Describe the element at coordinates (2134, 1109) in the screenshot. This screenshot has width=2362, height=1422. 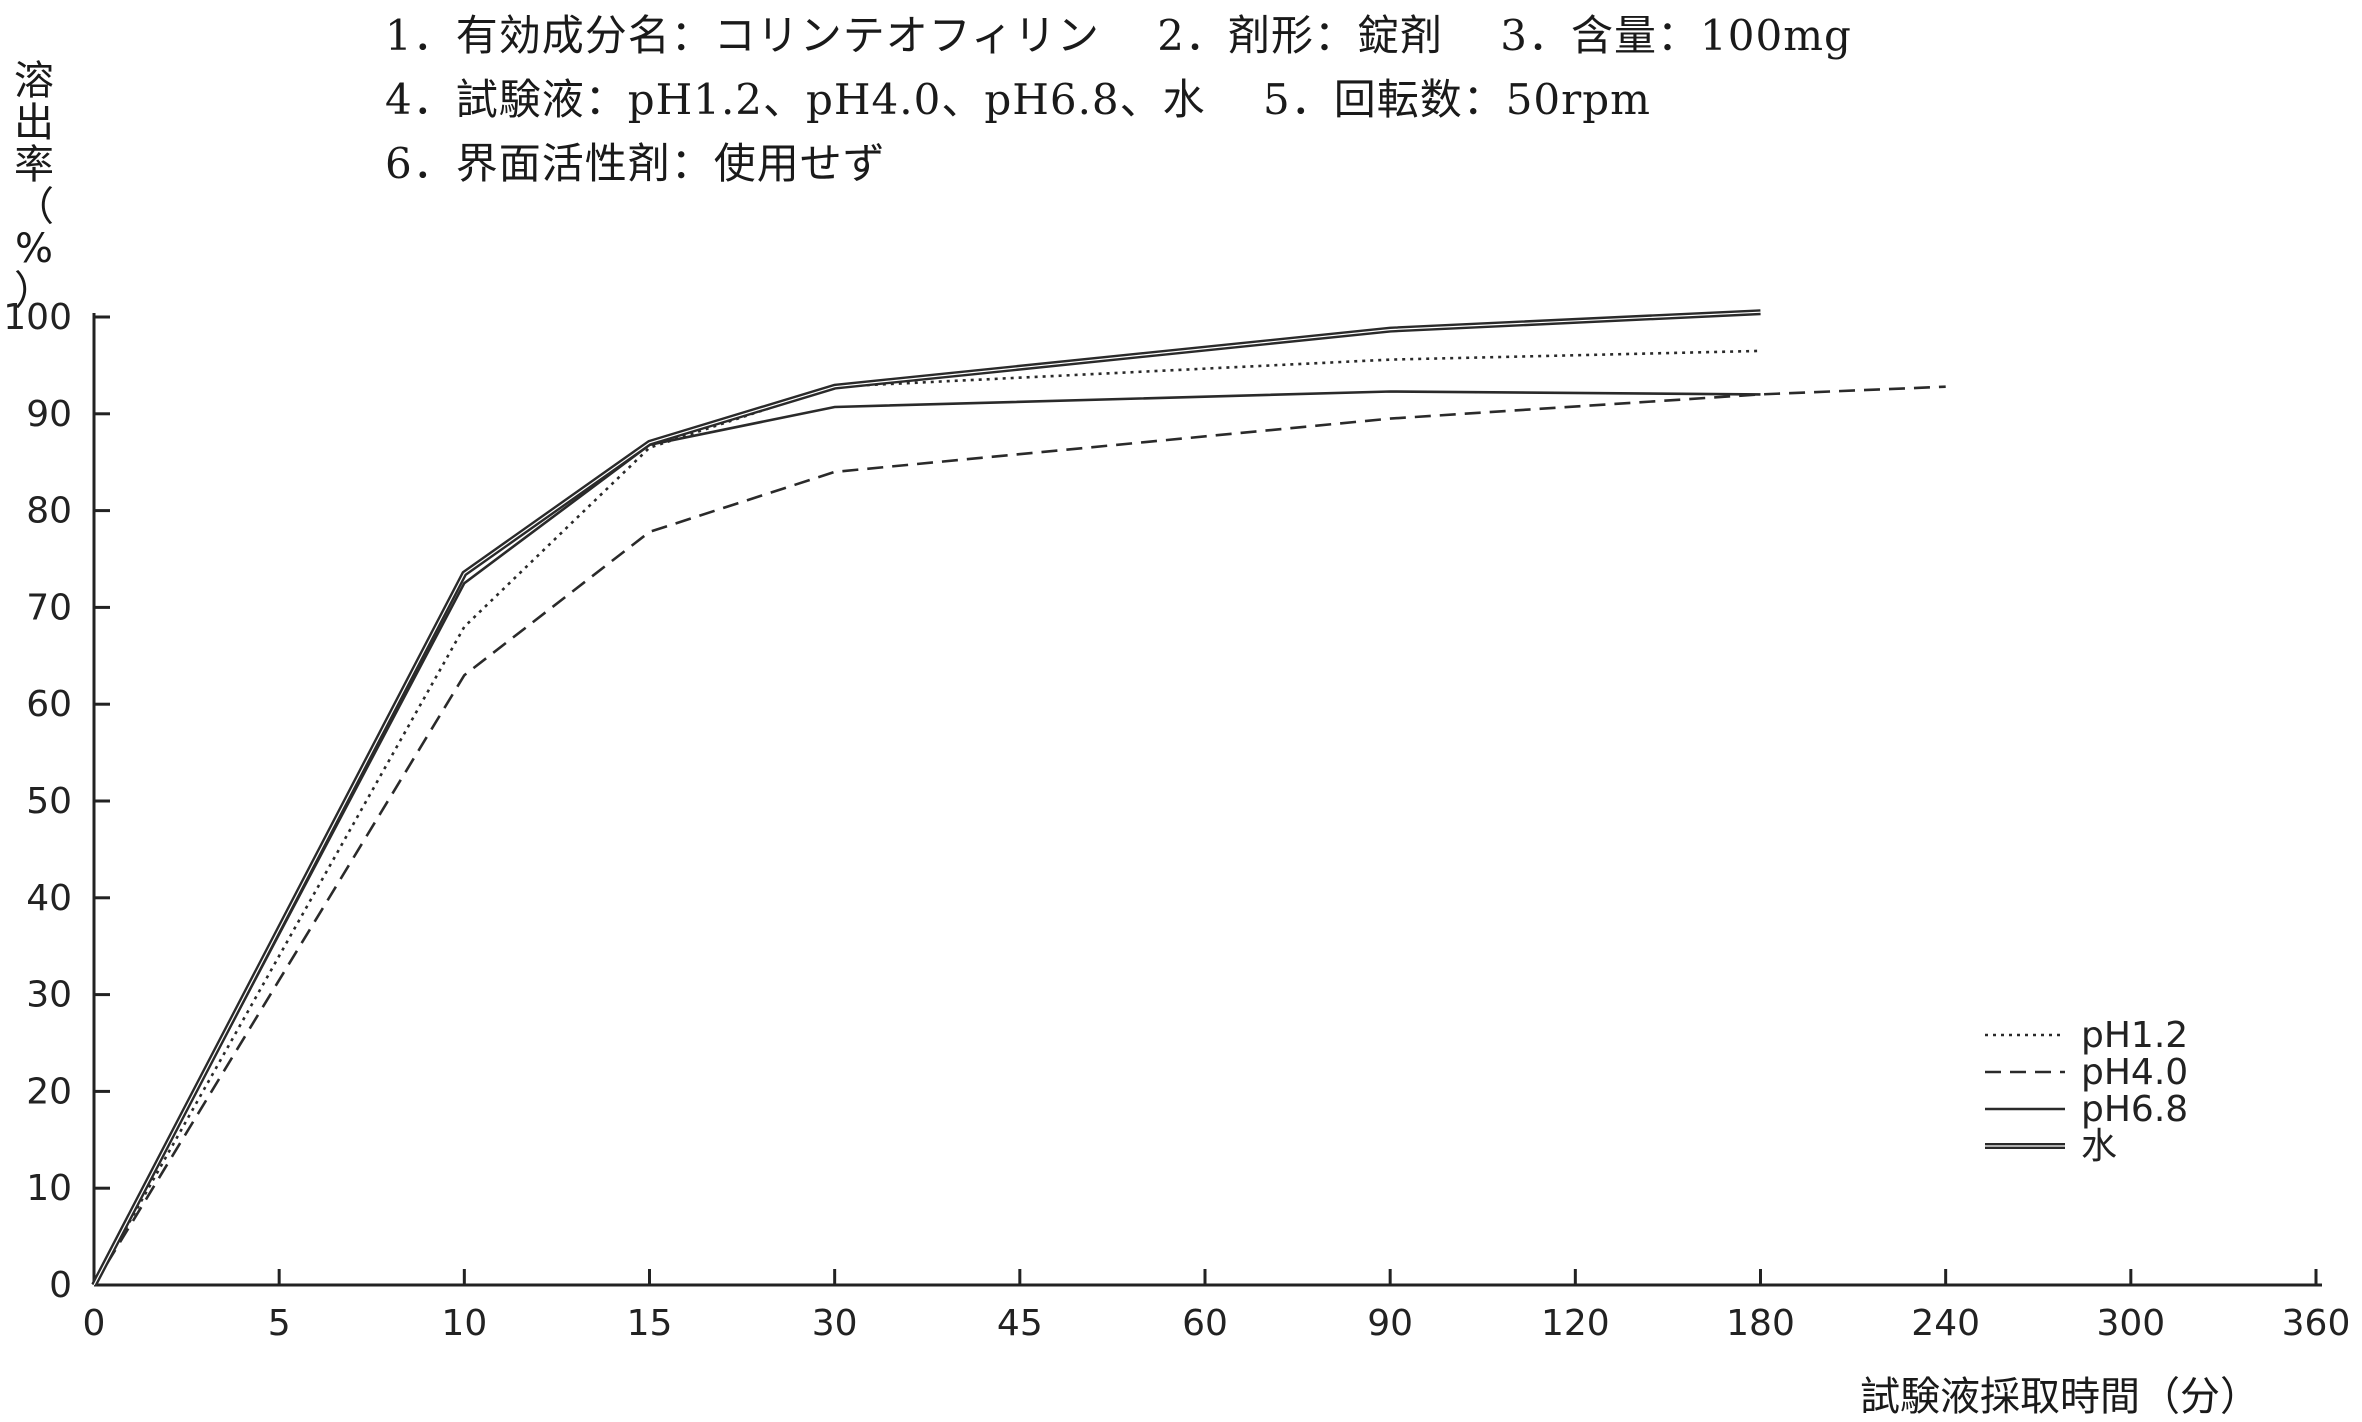
I see `legend-ph68-label: pH6.8` at that location.